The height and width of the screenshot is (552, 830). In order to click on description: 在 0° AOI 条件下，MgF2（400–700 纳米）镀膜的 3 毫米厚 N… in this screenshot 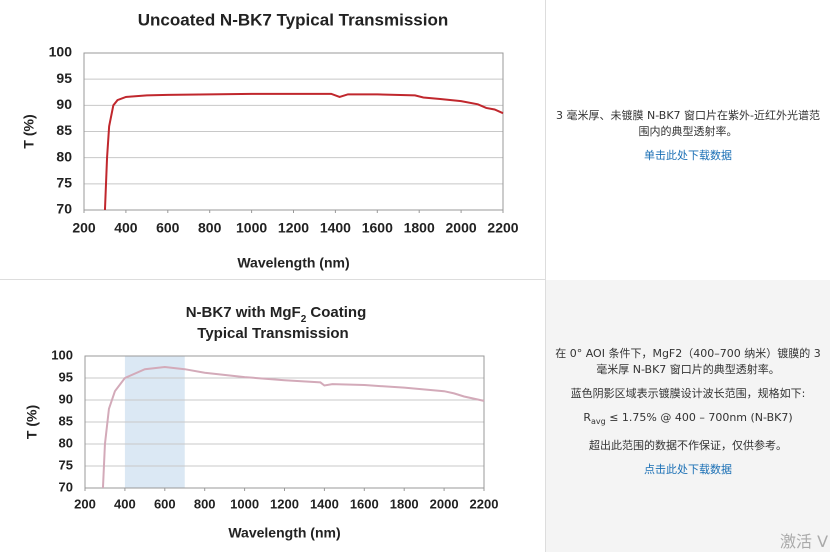, I will do `click(688, 412)`.